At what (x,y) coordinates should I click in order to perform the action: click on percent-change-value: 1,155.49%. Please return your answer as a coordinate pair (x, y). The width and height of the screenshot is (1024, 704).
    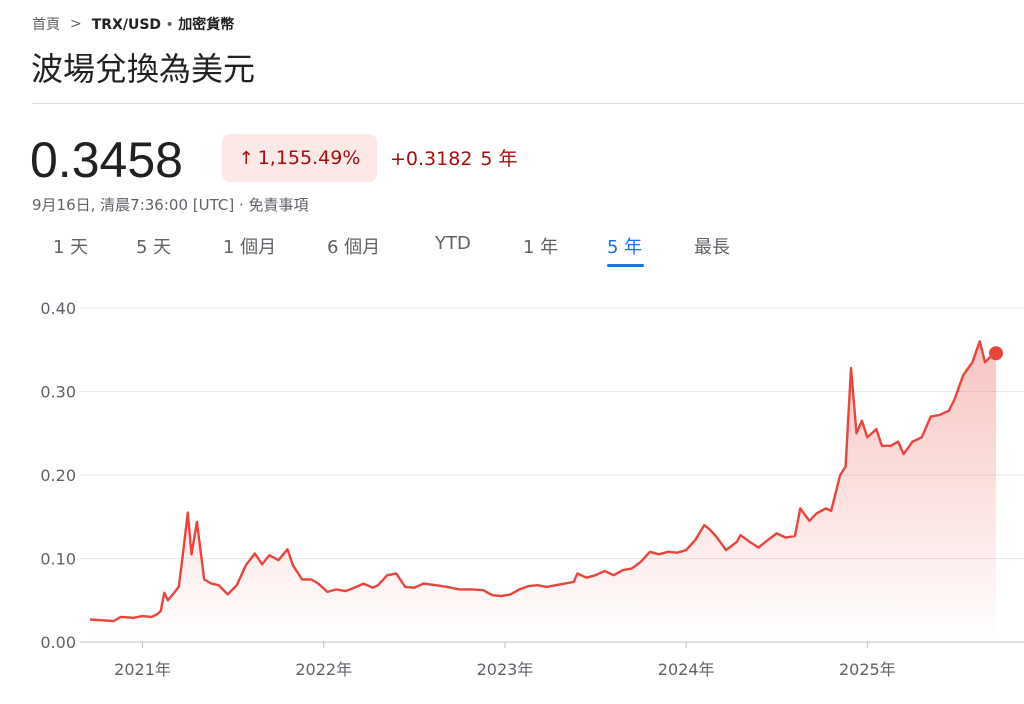
    Looking at the image, I should click on (309, 158).